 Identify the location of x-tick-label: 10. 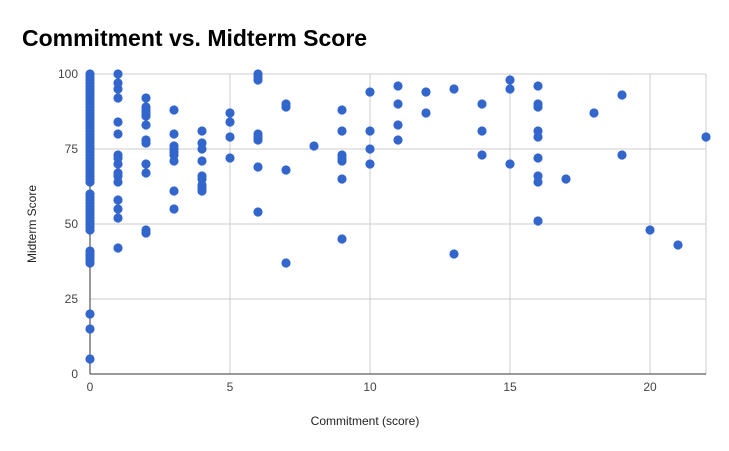
(370, 387).